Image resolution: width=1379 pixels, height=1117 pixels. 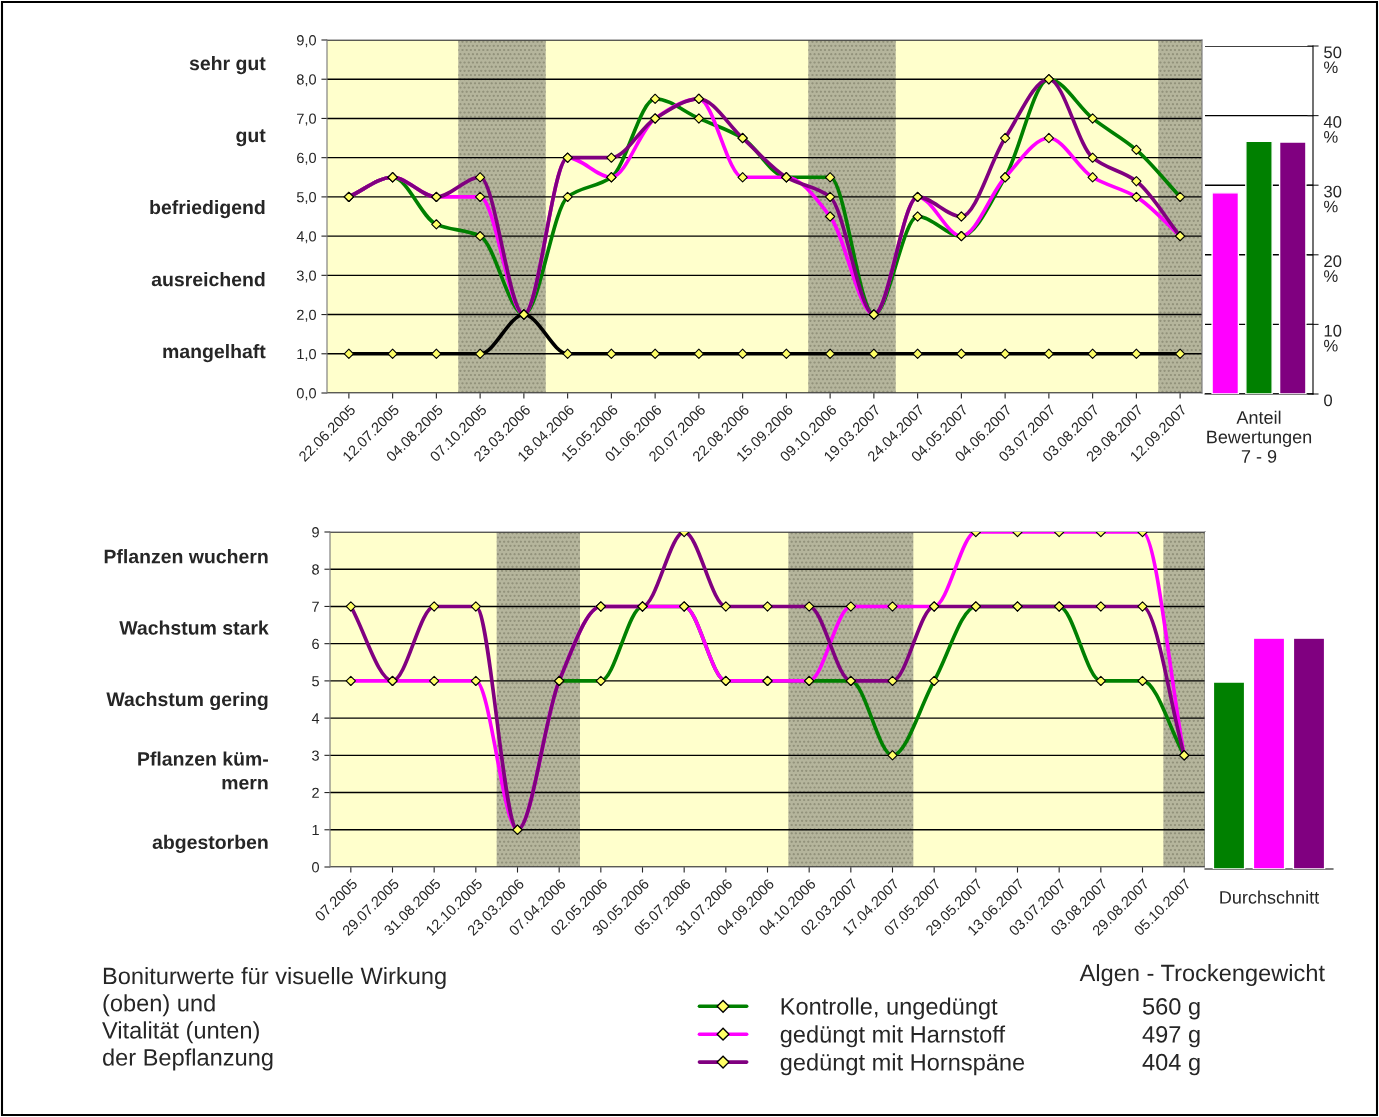 What do you see at coordinates (1171, 1064) in the screenshot?
I see `text: 404 g` at bounding box center [1171, 1064].